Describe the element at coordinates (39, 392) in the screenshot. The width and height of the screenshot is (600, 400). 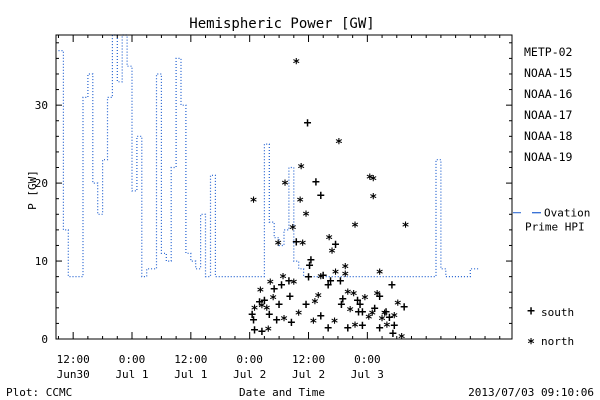
I see `footer-plot-source: Plot: CCMC` at that location.